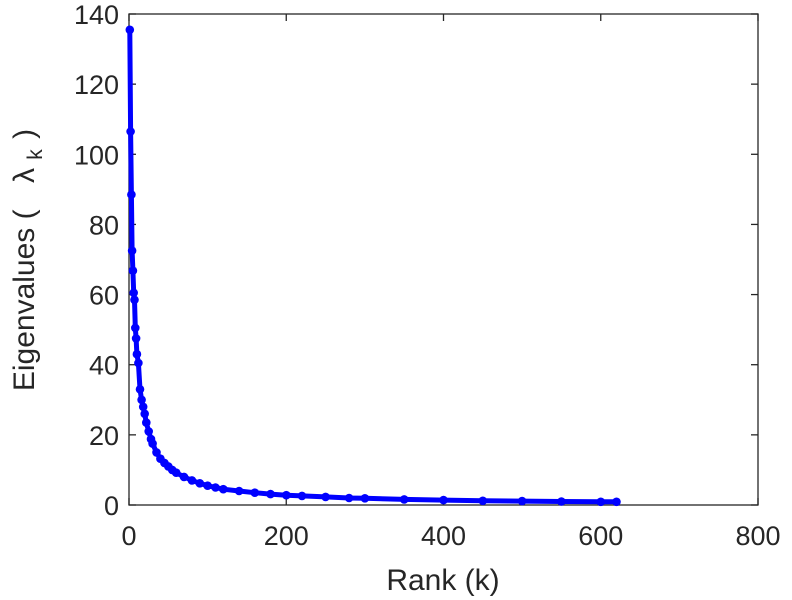  I want to click on x-tick-label: 600, so click(600, 536).